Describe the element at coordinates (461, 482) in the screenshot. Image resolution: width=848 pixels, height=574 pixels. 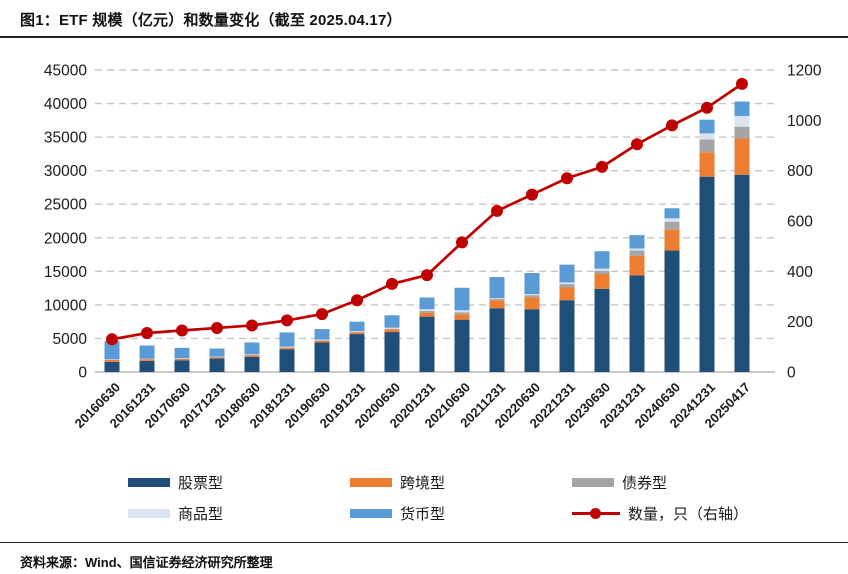
I see `legend-item-cross-border: 跨境型` at that location.